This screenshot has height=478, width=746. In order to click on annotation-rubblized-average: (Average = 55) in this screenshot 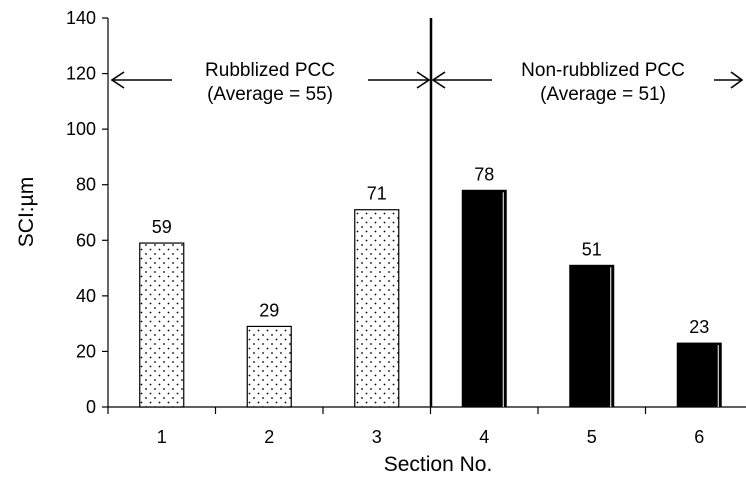, I will do `click(270, 94)`.